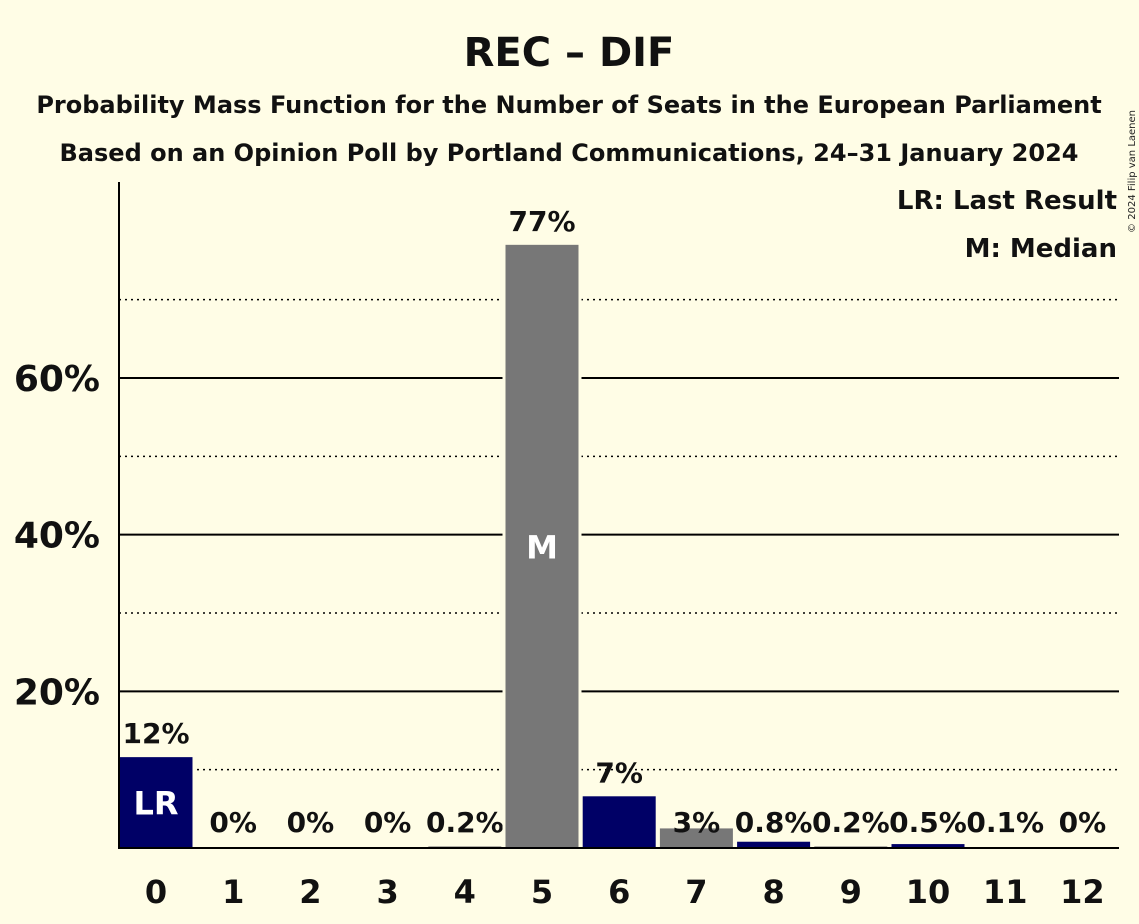  I want to click on x-tick-label: 4, so click(465, 892).